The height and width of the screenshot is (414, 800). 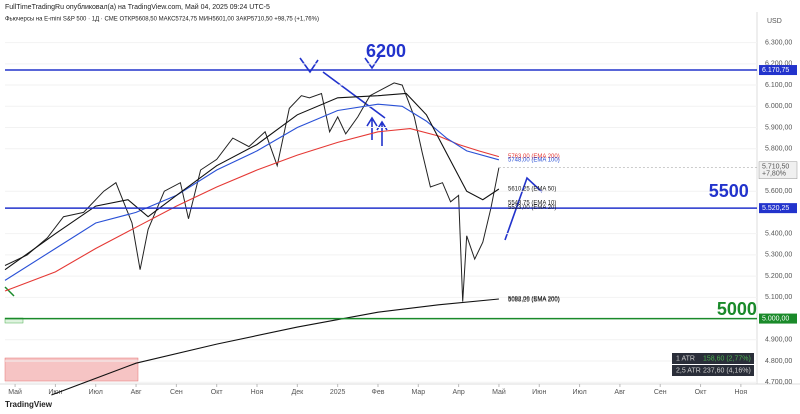 I want to click on price-badge-label: 5.520,25, so click(x=775, y=208).